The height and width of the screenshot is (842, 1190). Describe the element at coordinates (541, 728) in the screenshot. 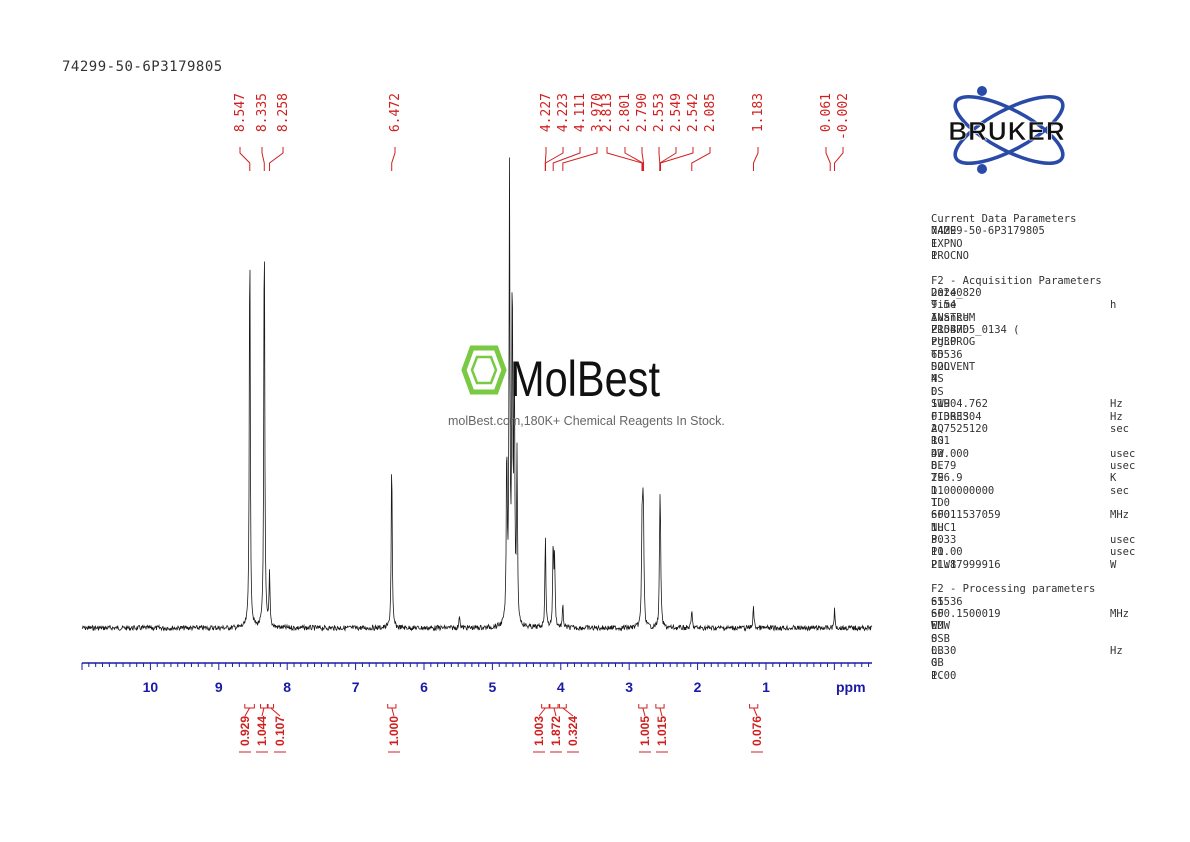

I see `integral: 1.003` at that location.